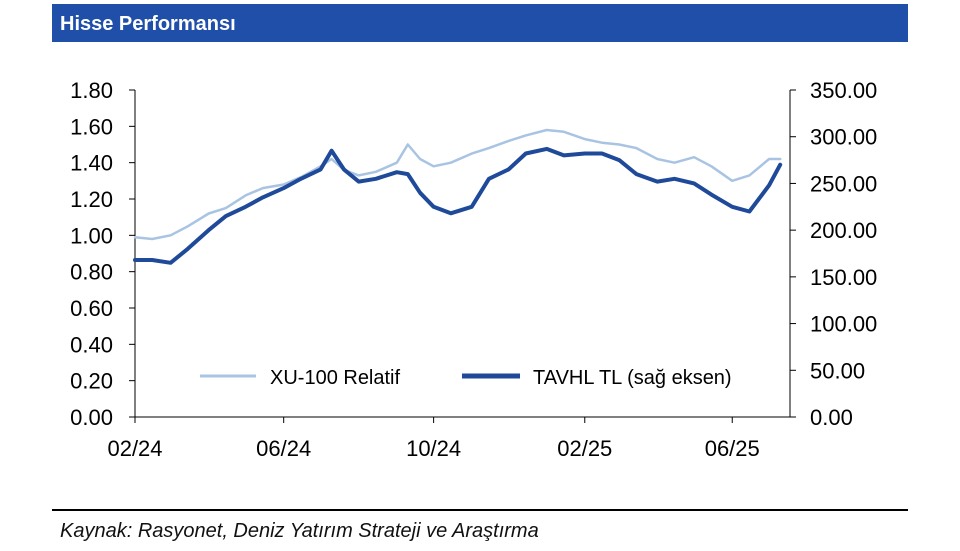 The height and width of the screenshot is (551, 960). What do you see at coordinates (843, 183) in the screenshot?
I see `y-right-tick-label: 250.00` at bounding box center [843, 183].